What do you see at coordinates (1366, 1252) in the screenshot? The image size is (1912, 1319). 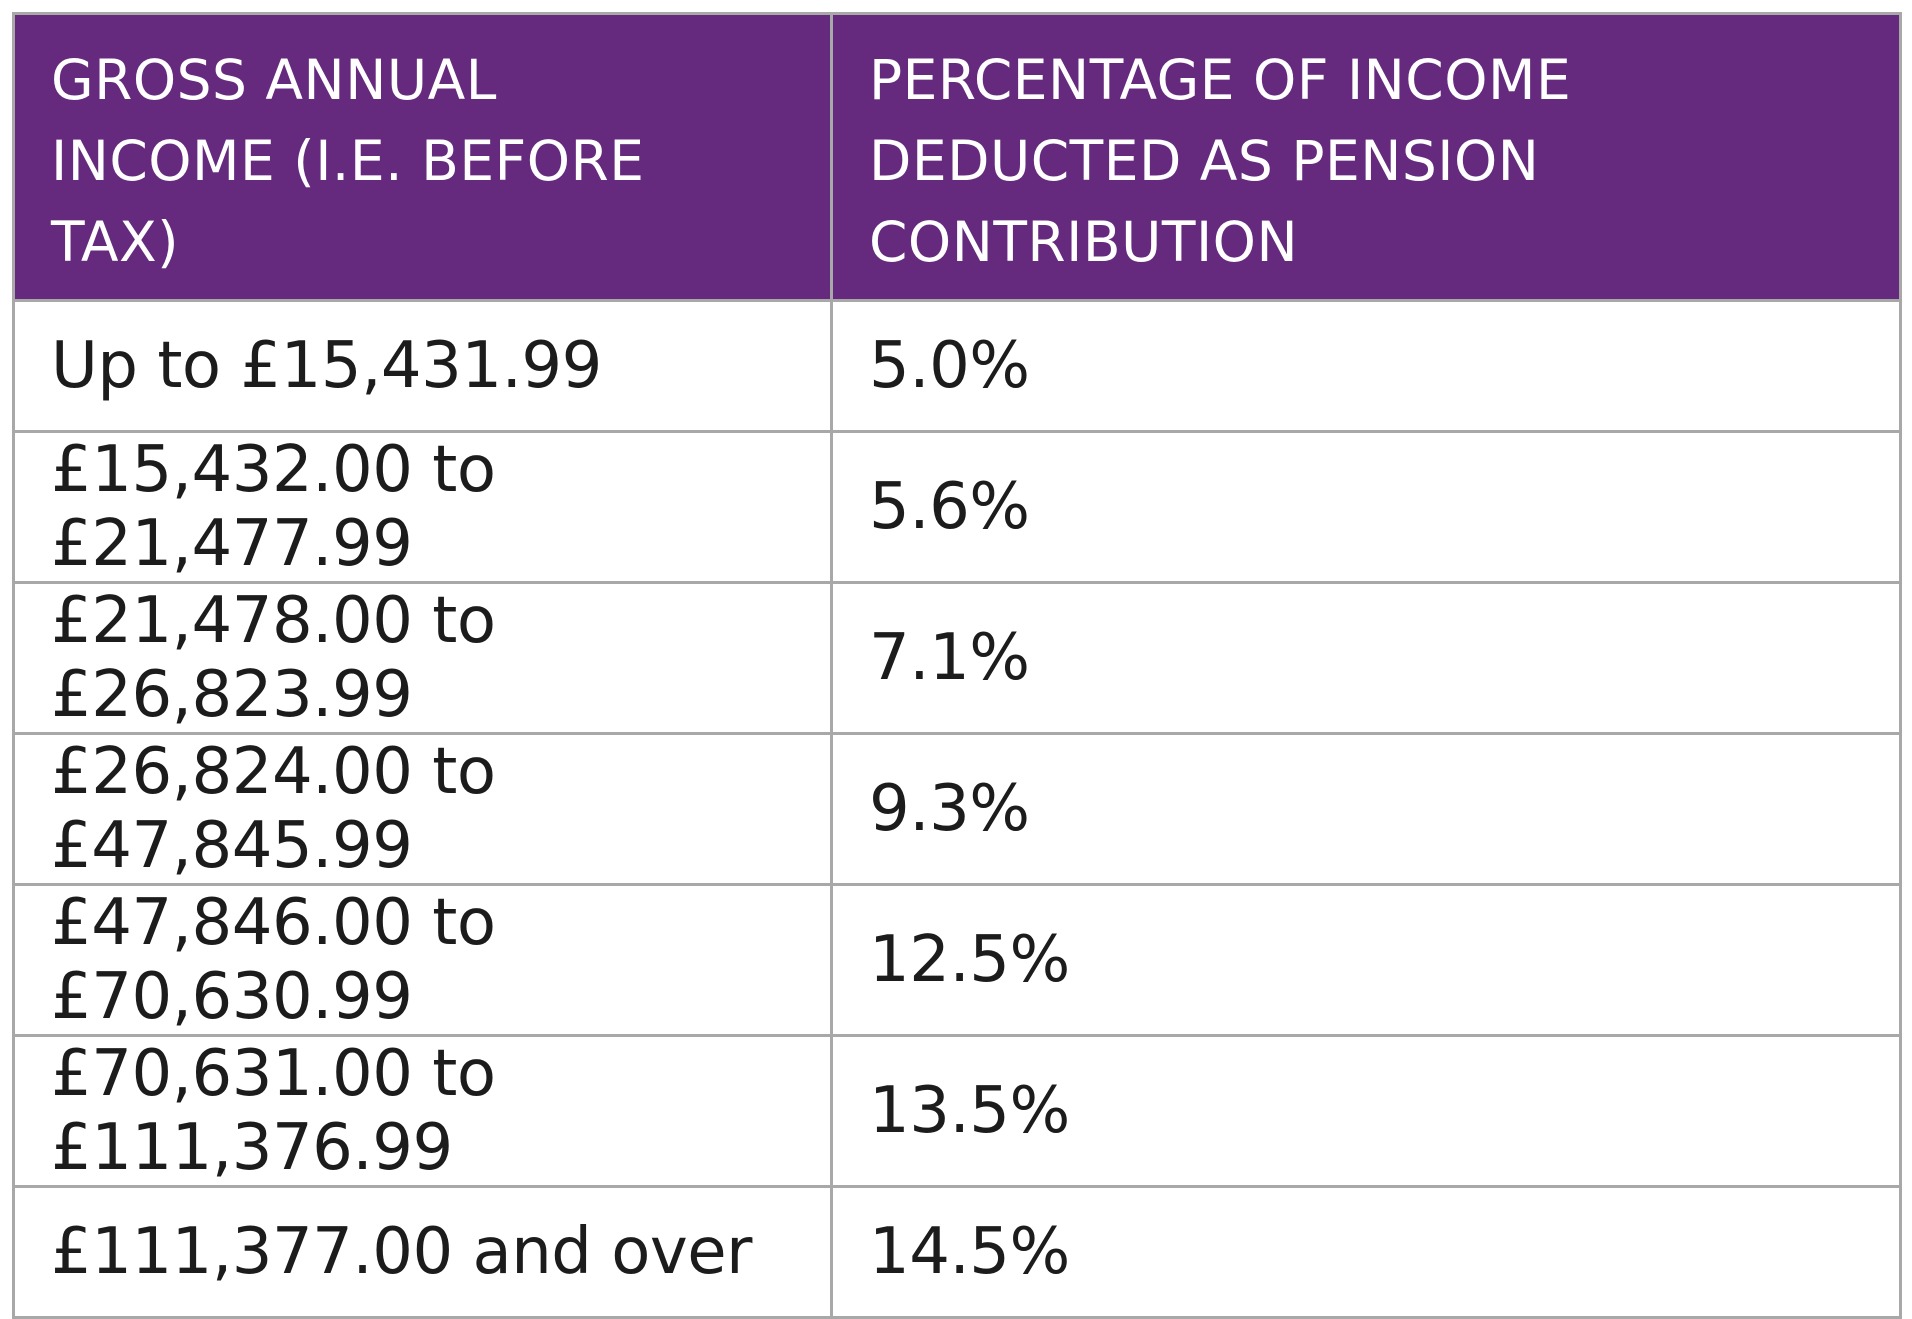 I see `percentage-cell: 14.5%` at bounding box center [1366, 1252].